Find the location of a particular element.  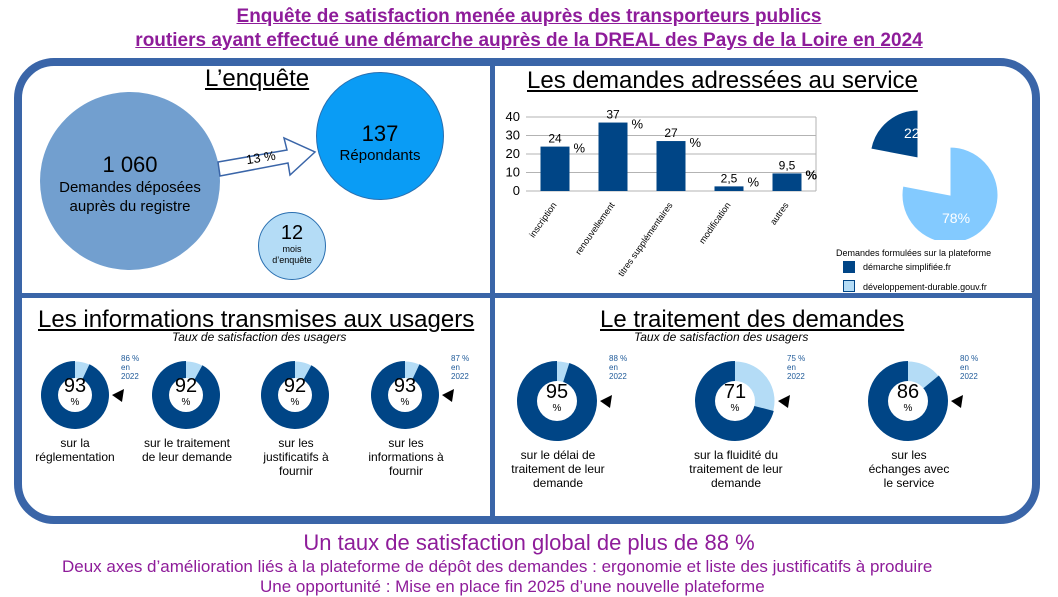

category-label: inscription is located at coordinates (542, 219).